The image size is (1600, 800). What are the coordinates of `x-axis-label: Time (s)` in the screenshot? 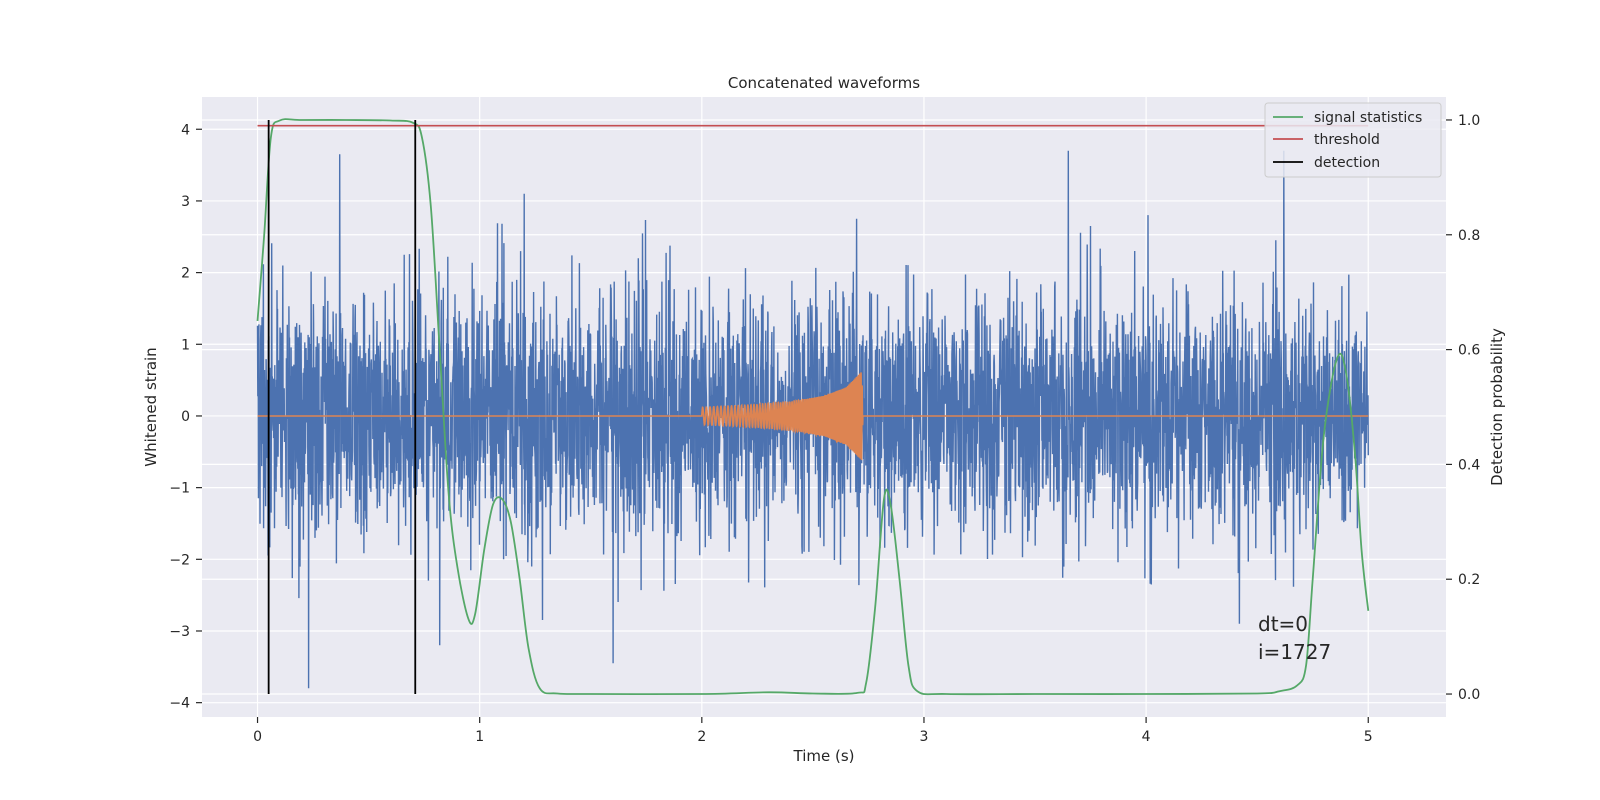 It's located at (824, 756).